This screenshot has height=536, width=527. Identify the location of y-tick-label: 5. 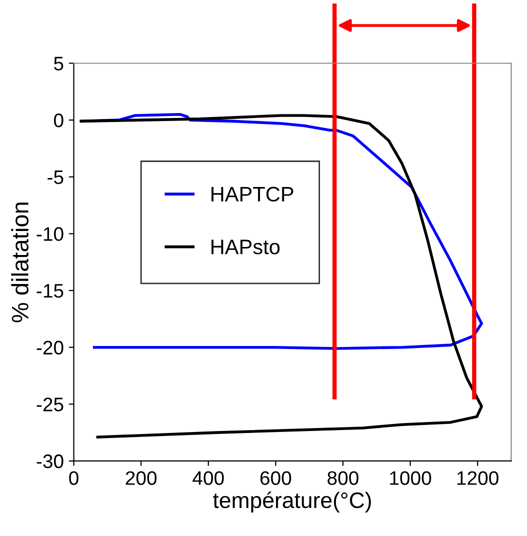
(59, 63).